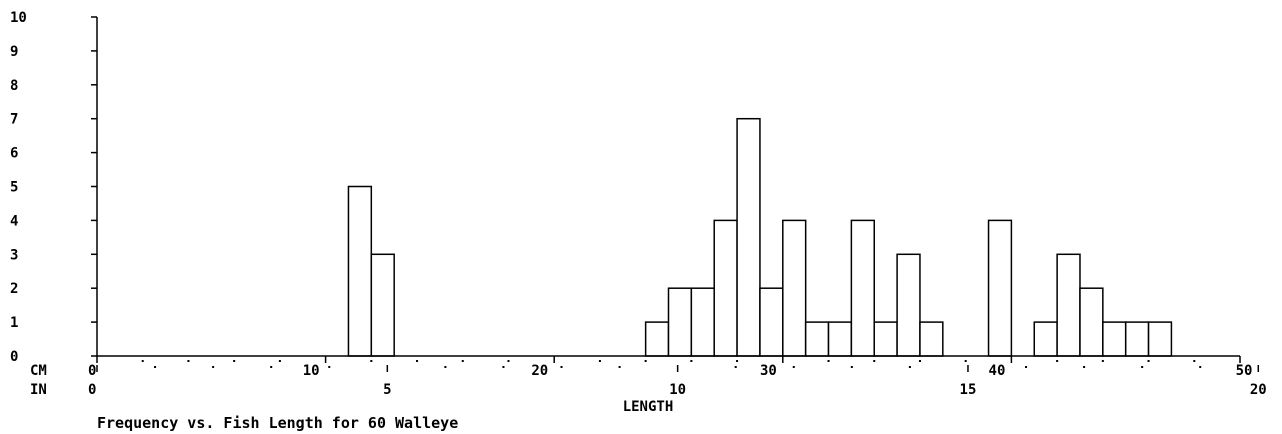 This screenshot has width=1282, height=434. I want to click on x-minor-ticks, so click(671, 364).